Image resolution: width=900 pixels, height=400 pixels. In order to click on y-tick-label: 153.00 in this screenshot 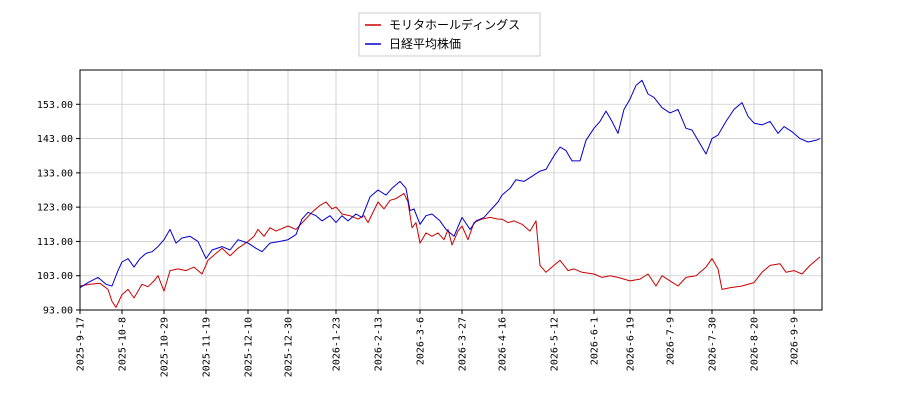, I will do `click(55, 105)`.